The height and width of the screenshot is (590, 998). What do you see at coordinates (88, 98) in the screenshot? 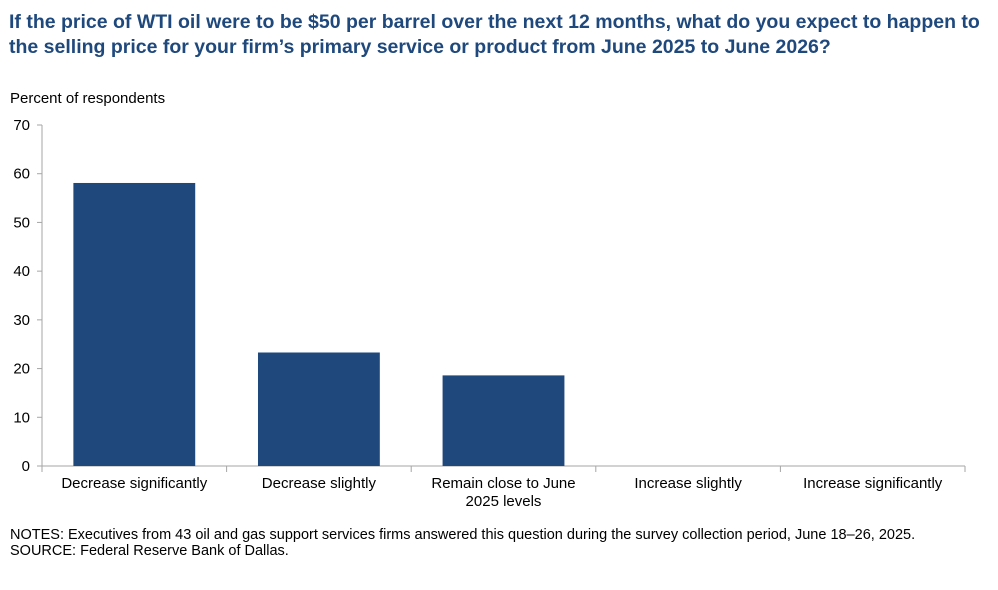
I see `y-axis-label: Percent of respondents` at bounding box center [88, 98].